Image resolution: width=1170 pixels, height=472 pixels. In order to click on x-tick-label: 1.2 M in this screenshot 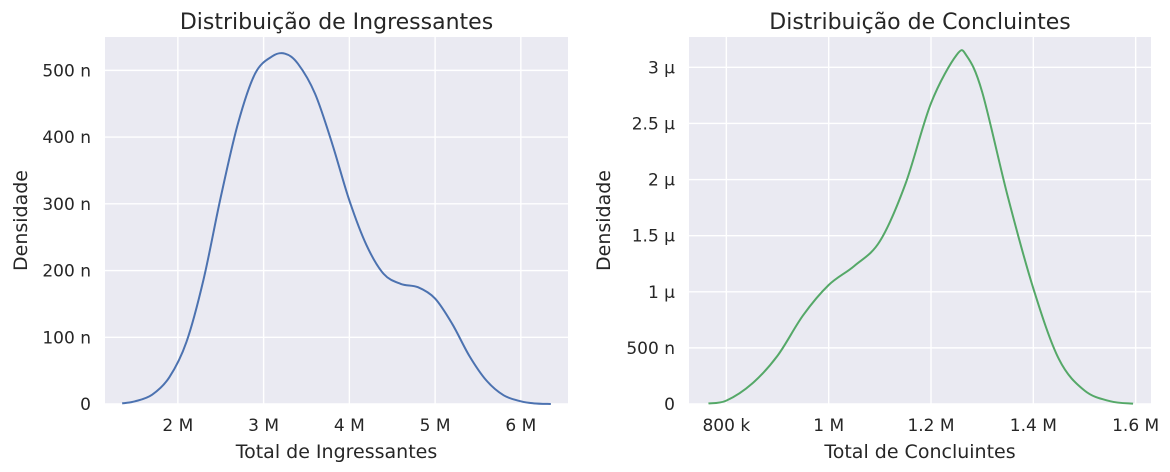, I will do `click(930, 426)`.